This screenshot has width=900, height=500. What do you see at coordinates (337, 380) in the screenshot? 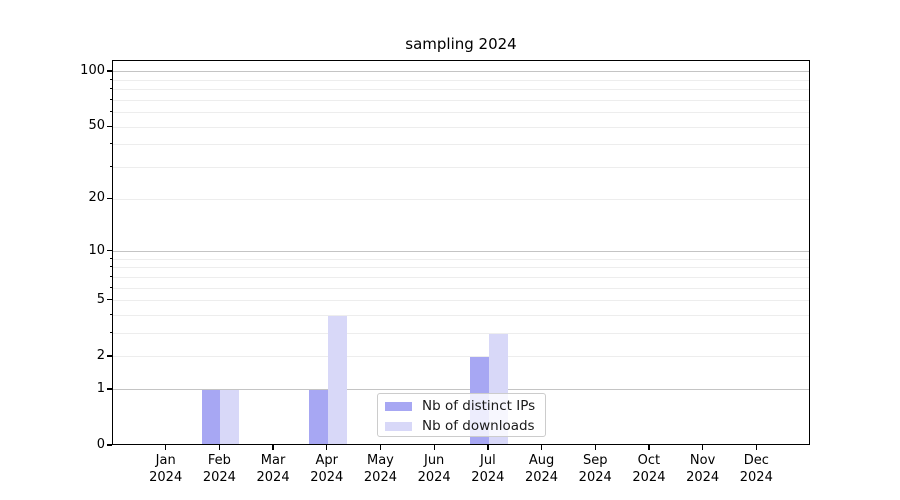
I see `bar-downloads` at bounding box center [337, 380].